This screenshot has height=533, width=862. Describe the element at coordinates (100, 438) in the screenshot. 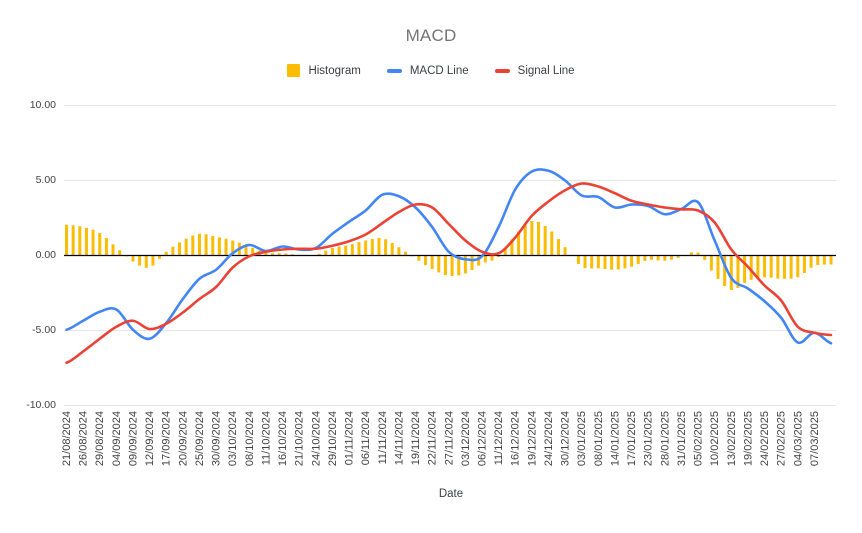

I see `x-tick-label: 29/08/2024` at that location.